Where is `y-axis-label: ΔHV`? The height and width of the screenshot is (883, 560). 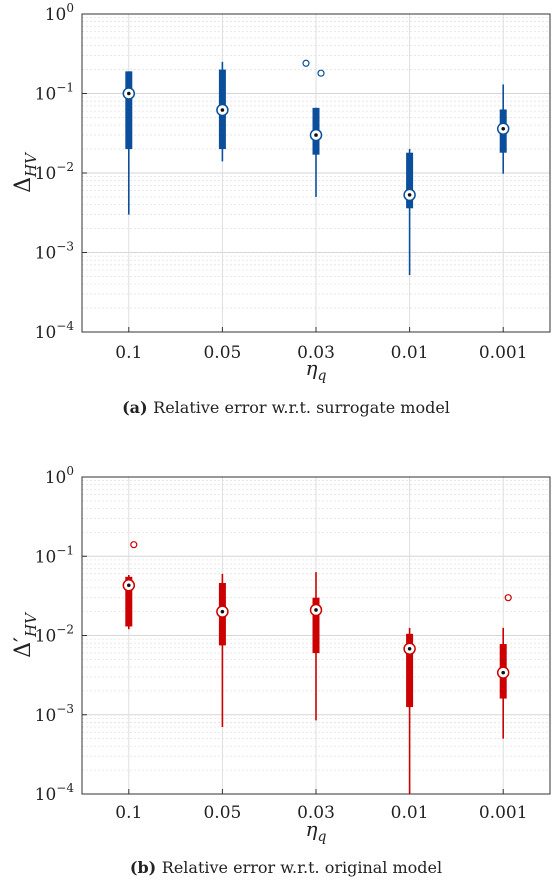 y-axis-label: ΔHV is located at coordinates (25, 172).